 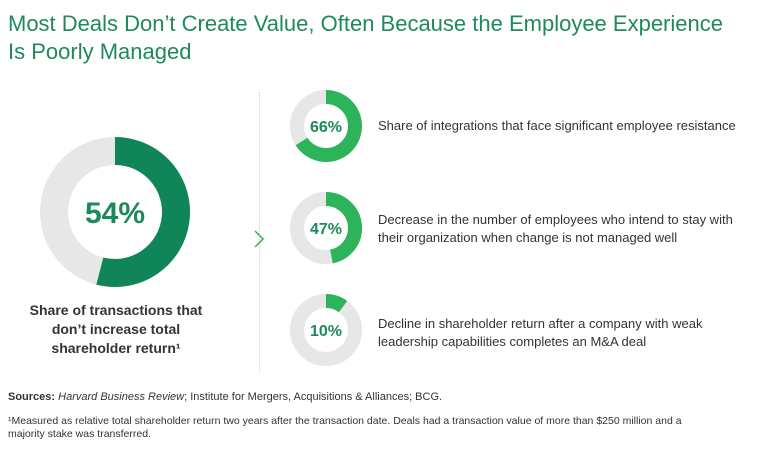 I want to click on main-caption-line-1: Share of transactions that, so click(x=116, y=310).